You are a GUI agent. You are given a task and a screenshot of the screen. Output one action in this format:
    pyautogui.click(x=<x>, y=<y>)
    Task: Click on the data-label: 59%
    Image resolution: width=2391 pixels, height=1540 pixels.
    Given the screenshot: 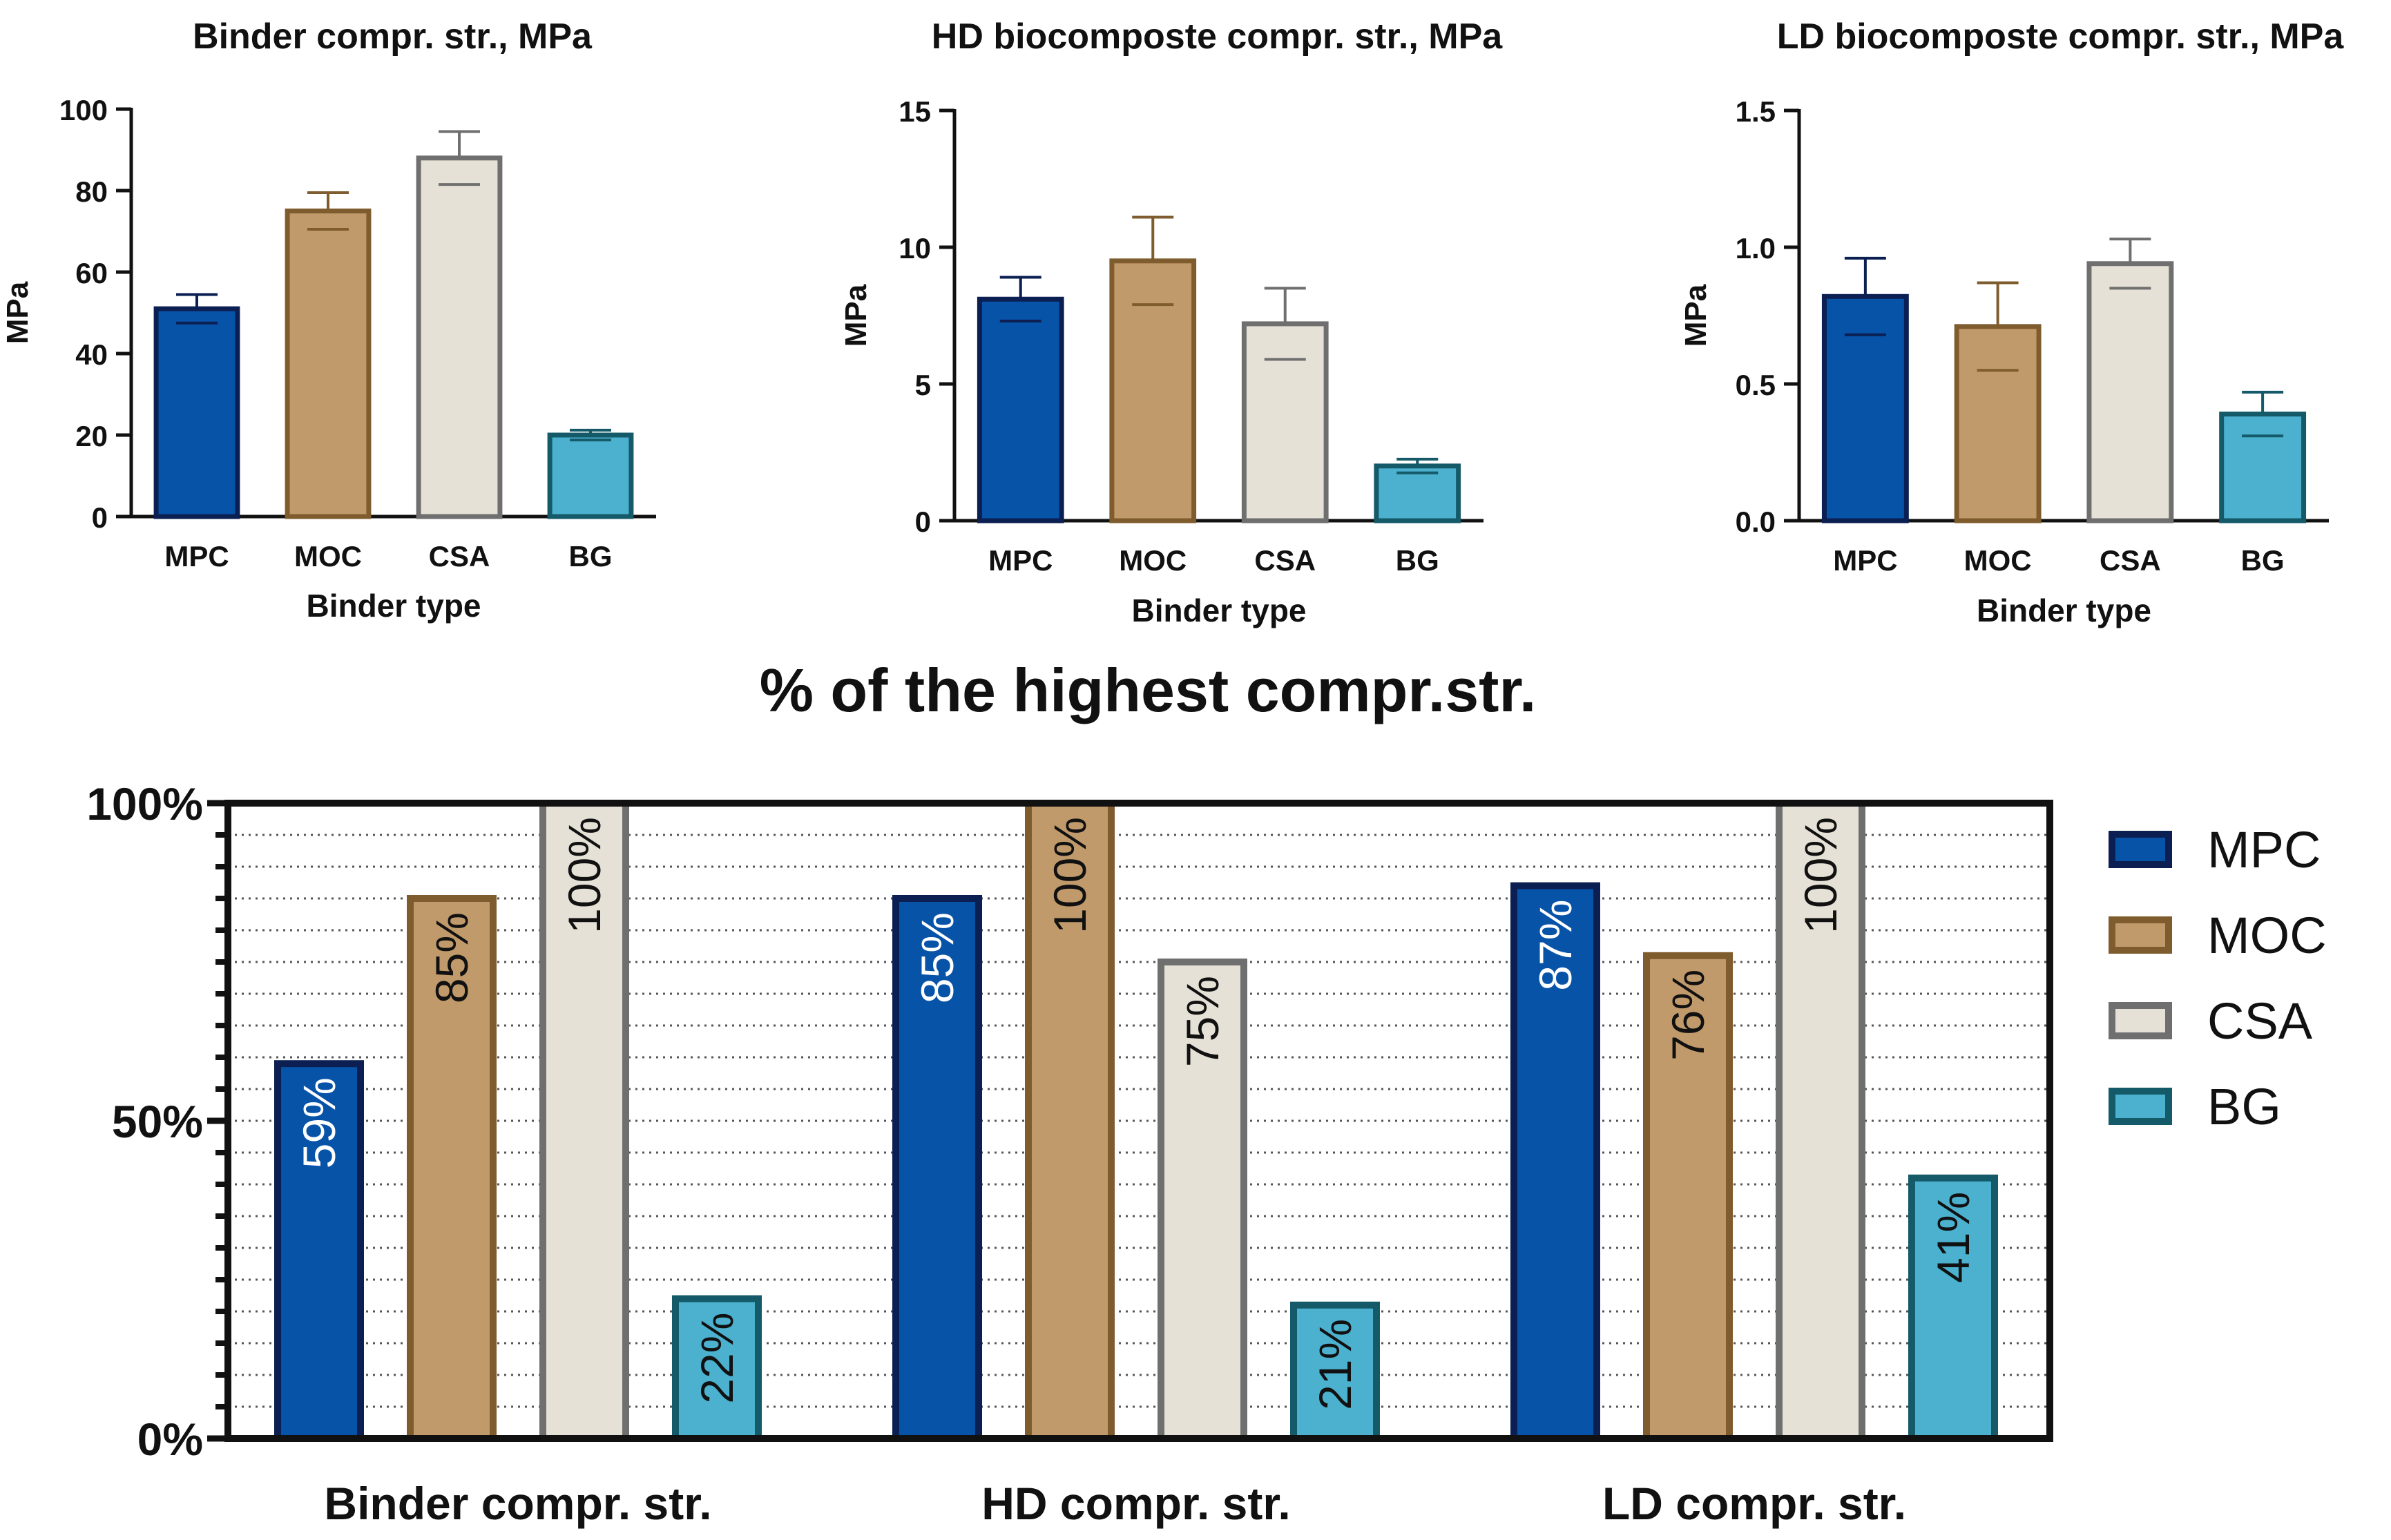 What is the action you would take?
    pyautogui.click(x=319, y=1122)
    